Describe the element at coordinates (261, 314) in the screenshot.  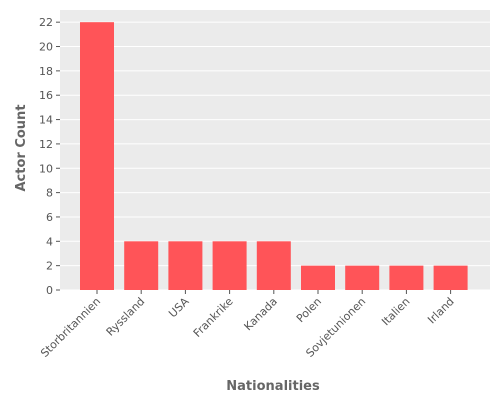
I see `x-tick-label-kanada: Kanada` at that location.